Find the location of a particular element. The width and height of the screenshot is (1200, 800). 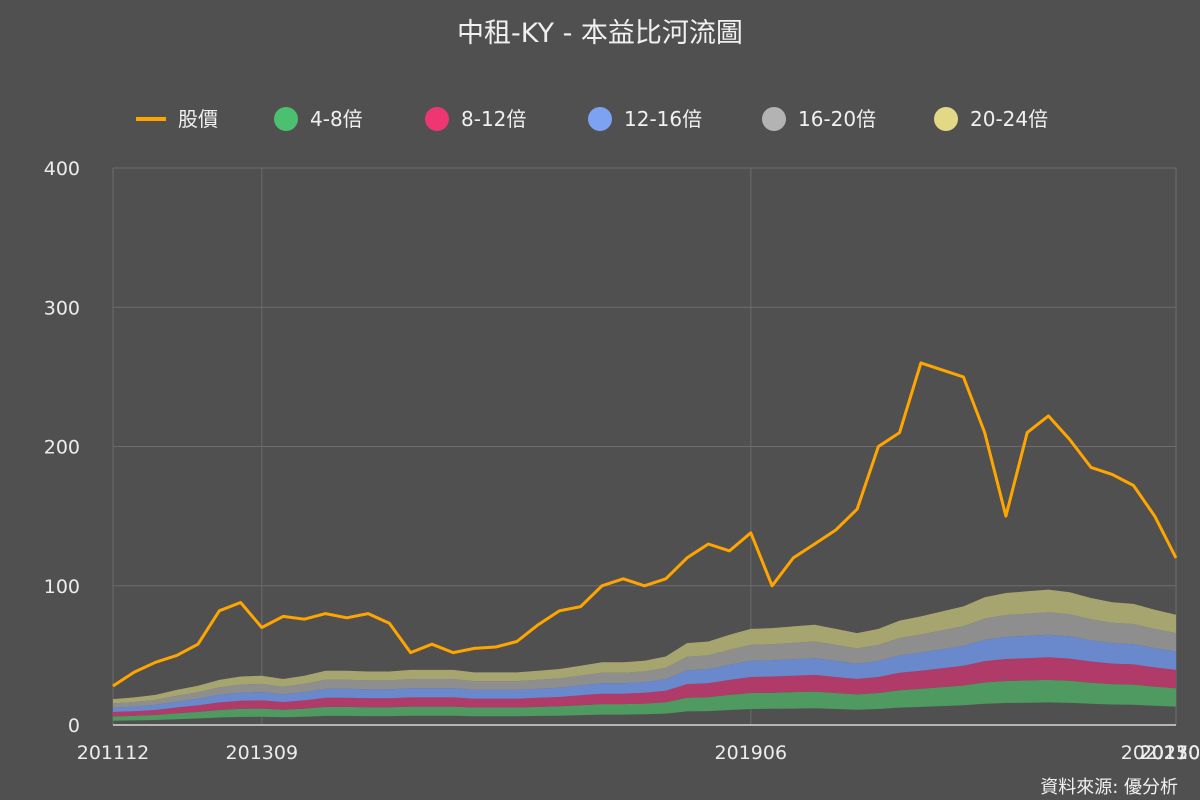

legend-label: 4-8倍 is located at coordinates (336, 119).